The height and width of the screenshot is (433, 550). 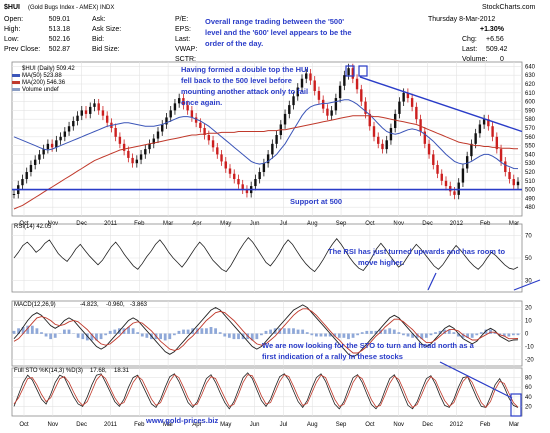 What do you see at coordinates (502, 59) in the screenshot?
I see `volume-value: 0` at bounding box center [502, 59].